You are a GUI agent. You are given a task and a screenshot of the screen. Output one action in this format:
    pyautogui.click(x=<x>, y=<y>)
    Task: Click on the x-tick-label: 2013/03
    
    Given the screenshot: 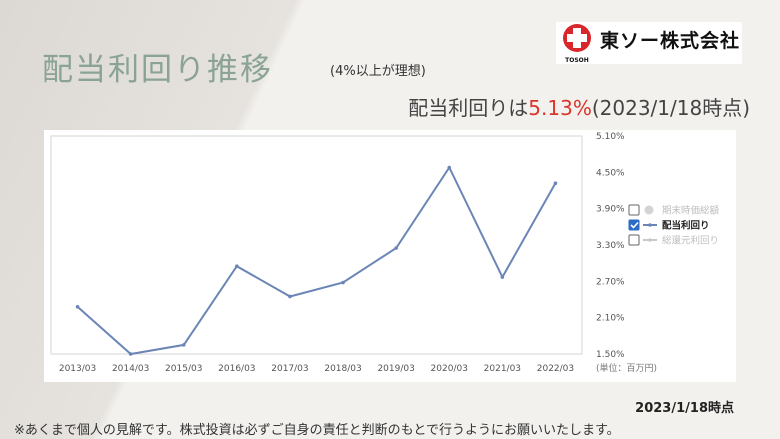 What is the action you would take?
    pyautogui.click(x=77, y=369)
    